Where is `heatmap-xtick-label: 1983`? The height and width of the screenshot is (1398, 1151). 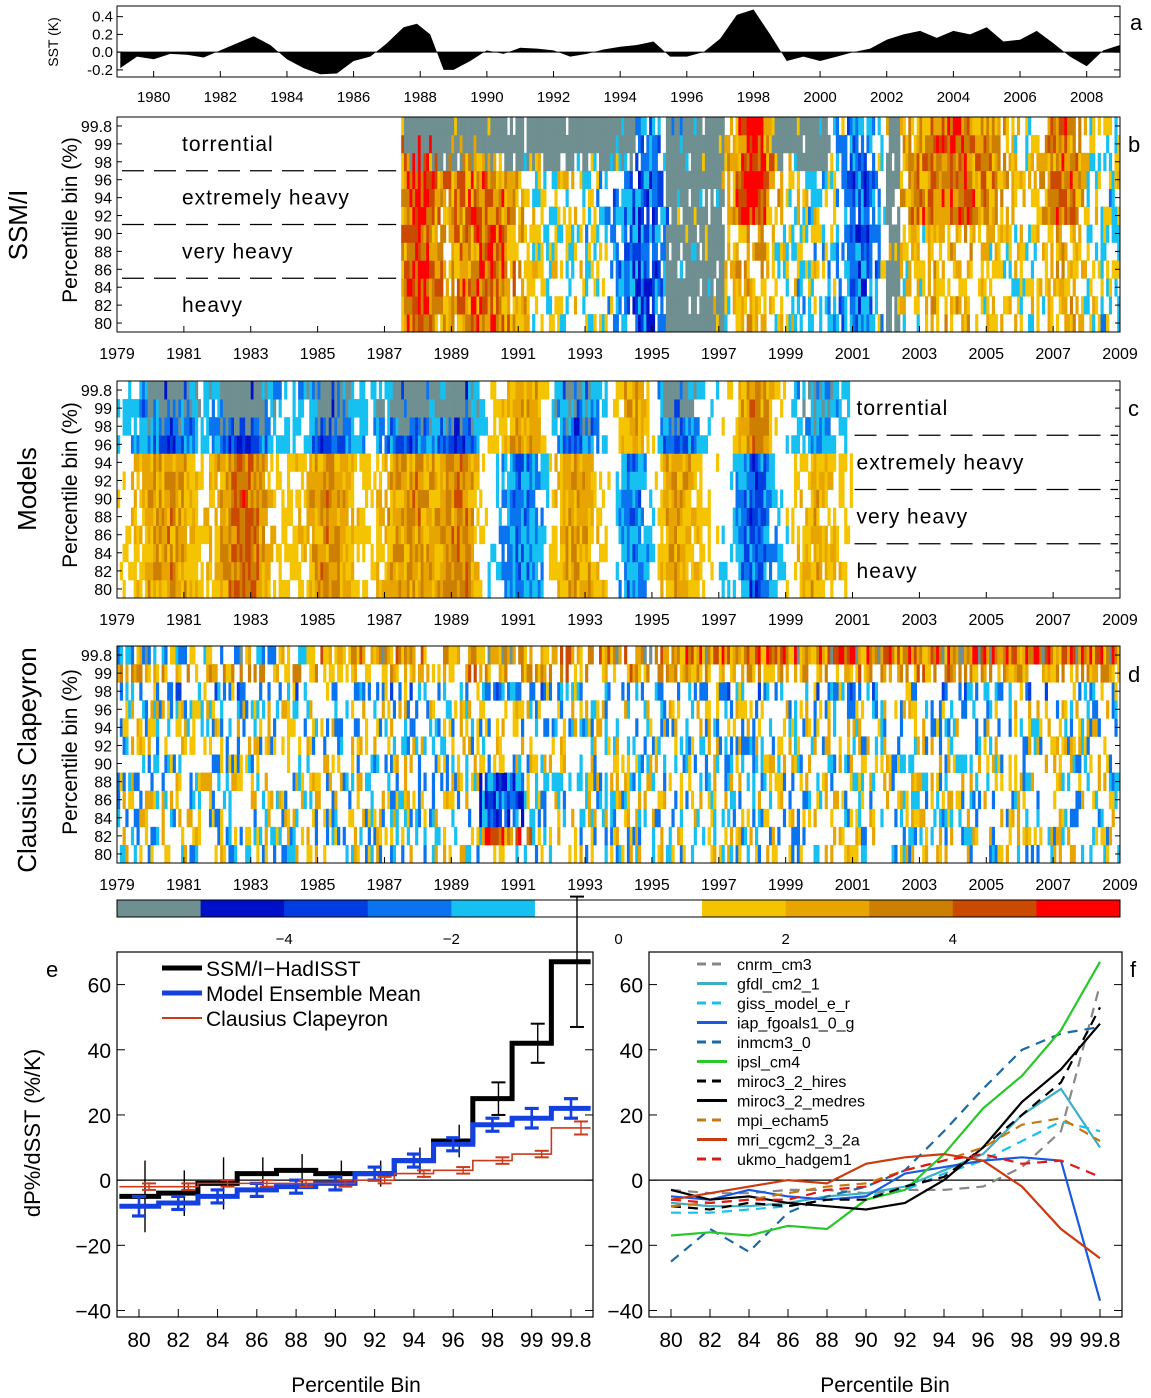 heatmap-xtick-label: 1983 is located at coordinates (251, 620).